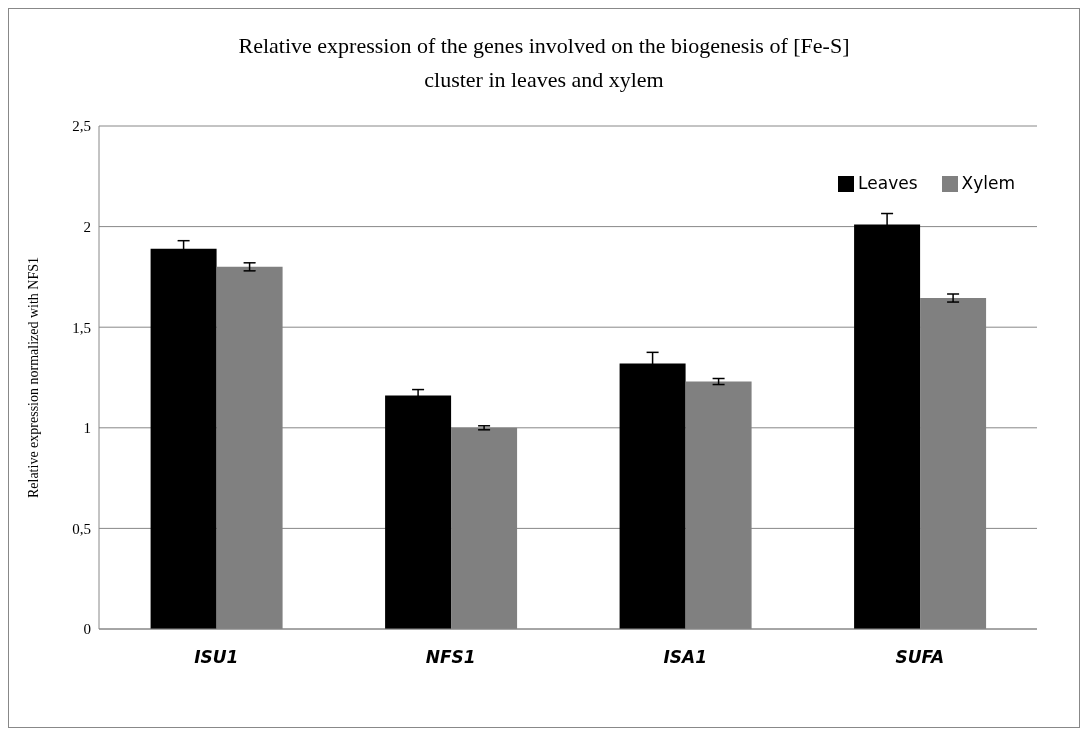 Image resolution: width=1090 pixels, height=738 pixels. What do you see at coordinates (216, 657) in the screenshot?
I see `x-tick-label: ISU1` at bounding box center [216, 657].